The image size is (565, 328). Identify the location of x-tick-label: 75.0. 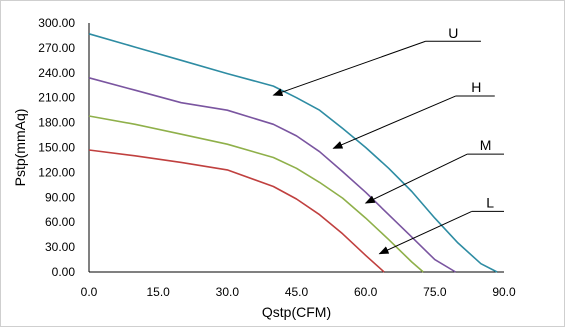
(435, 292).